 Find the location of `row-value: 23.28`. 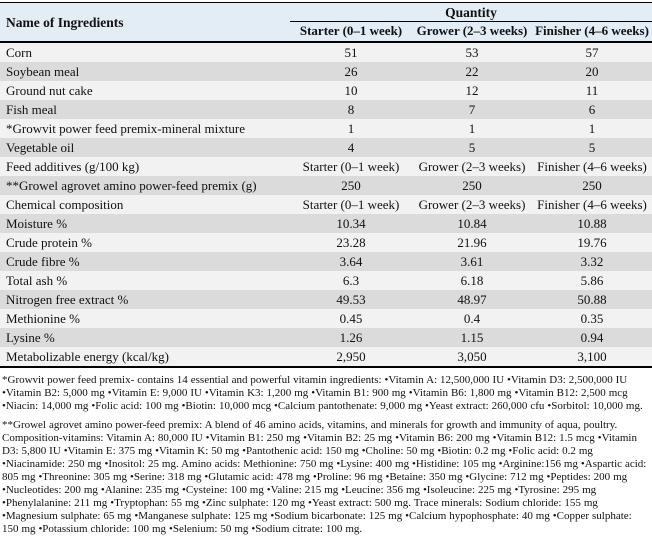

row-value: 23.28 is located at coordinates (351, 242).